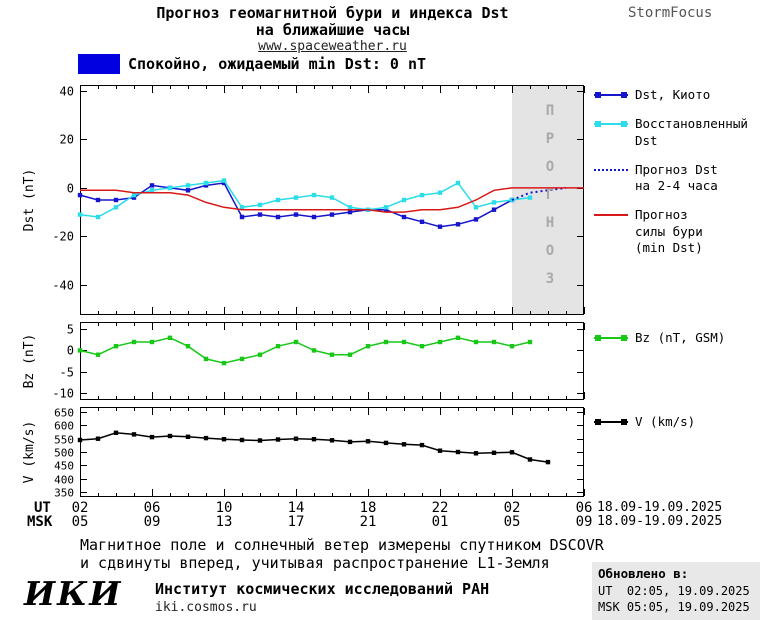 The width and height of the screenshot is (760, 620). I want to click on svg-text: 350, so click(64, 492).